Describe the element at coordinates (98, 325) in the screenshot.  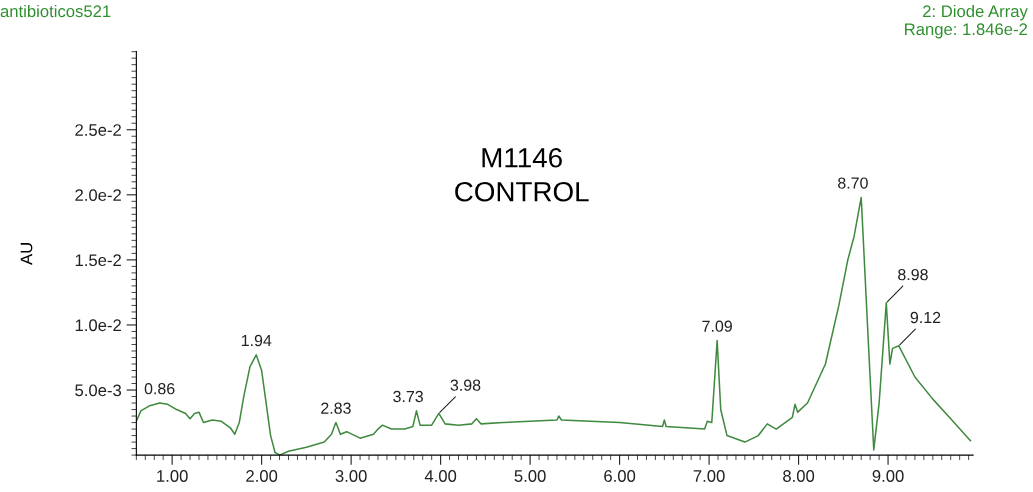
I see `y-tick-label: 1.0e-2` at that location.